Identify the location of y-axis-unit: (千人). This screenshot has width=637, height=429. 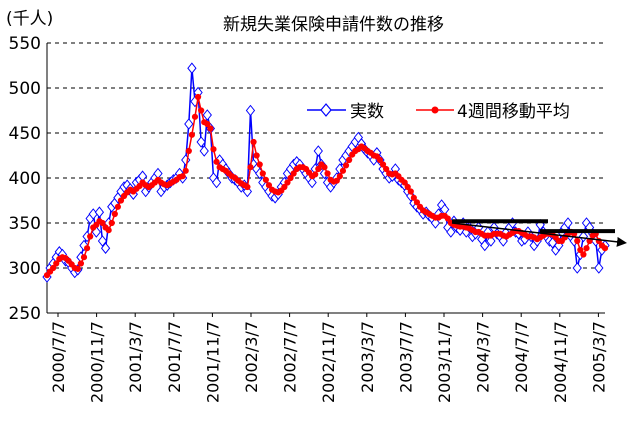
(30, 19).